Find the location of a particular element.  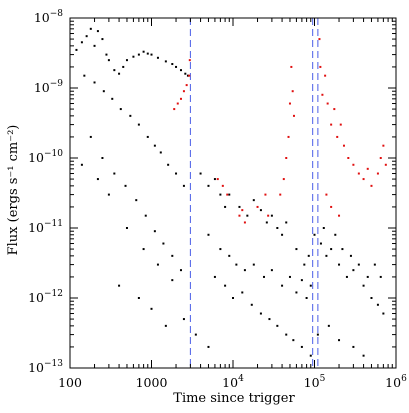

x-tick-label: 105 is located at coordinates (315, 382).